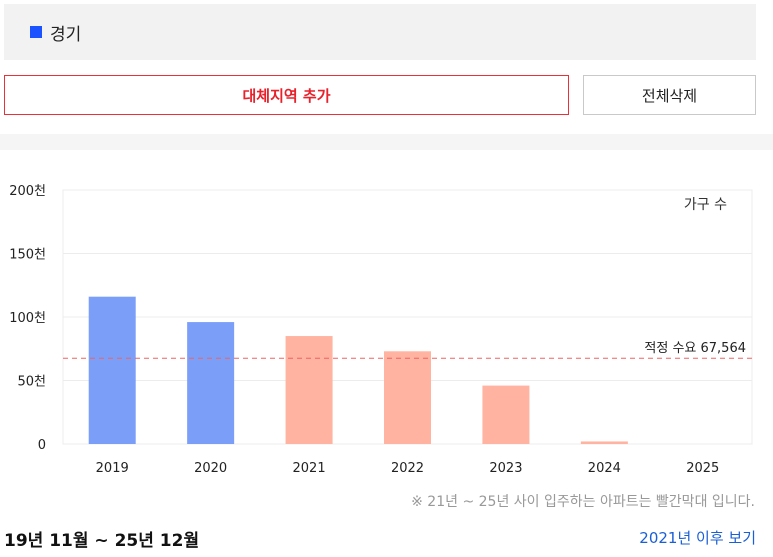 This screenshot has height=557, width=773. What do you see at coordinates (697, 538) in the screenshot?
I see `view-after-2021-link: 2021년 이후 보기` at bounding box center [697, 538].